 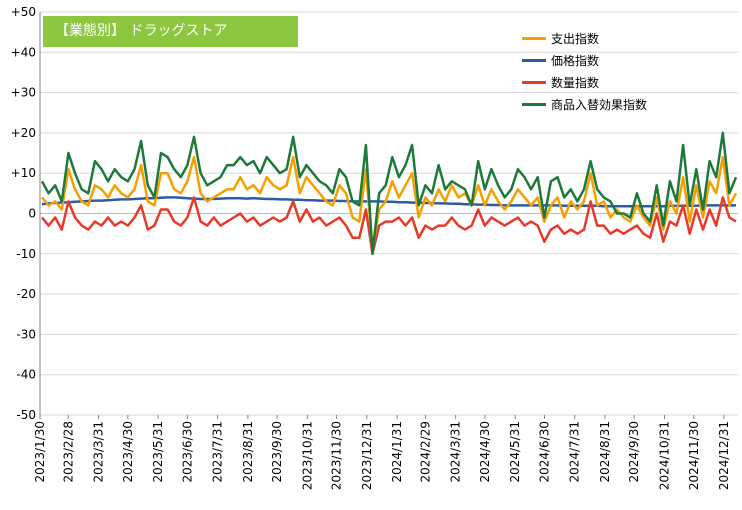 I want to click on chart-title: 【業態別】 ドラッグストア, so click(x=170, y=31).